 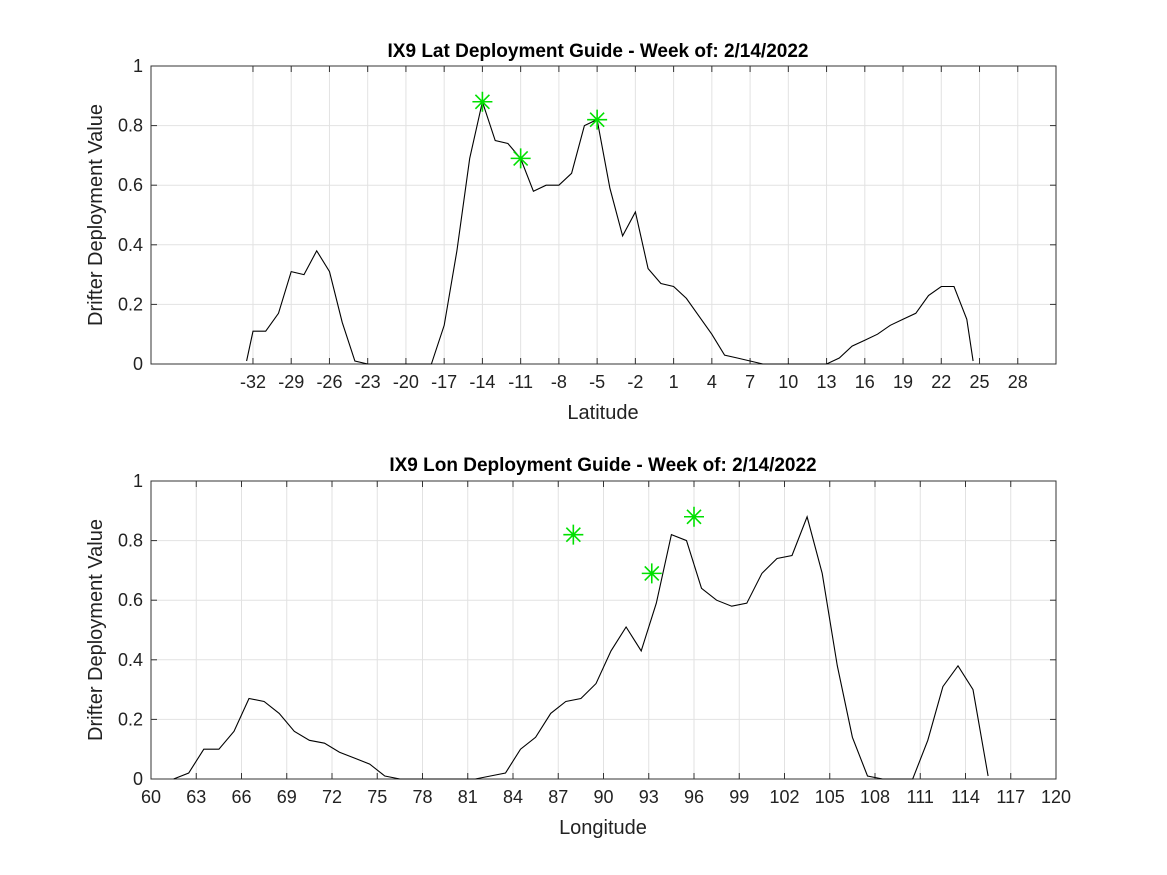 I want to click on latitude-x-tick-label: -5, so click(x=597, y=382).